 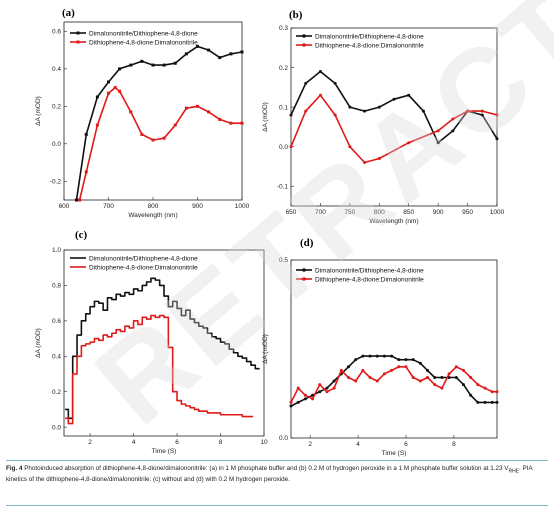 I want to click on x-axis-title: Wavelength (nm), so click(x=152, y=215).